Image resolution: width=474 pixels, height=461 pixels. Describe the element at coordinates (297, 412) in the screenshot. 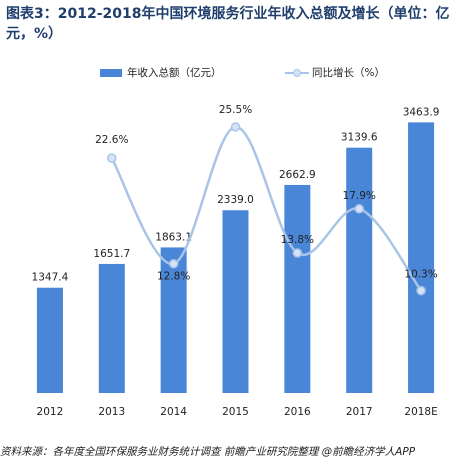

I see `x-tick-label: 2016` at that location.